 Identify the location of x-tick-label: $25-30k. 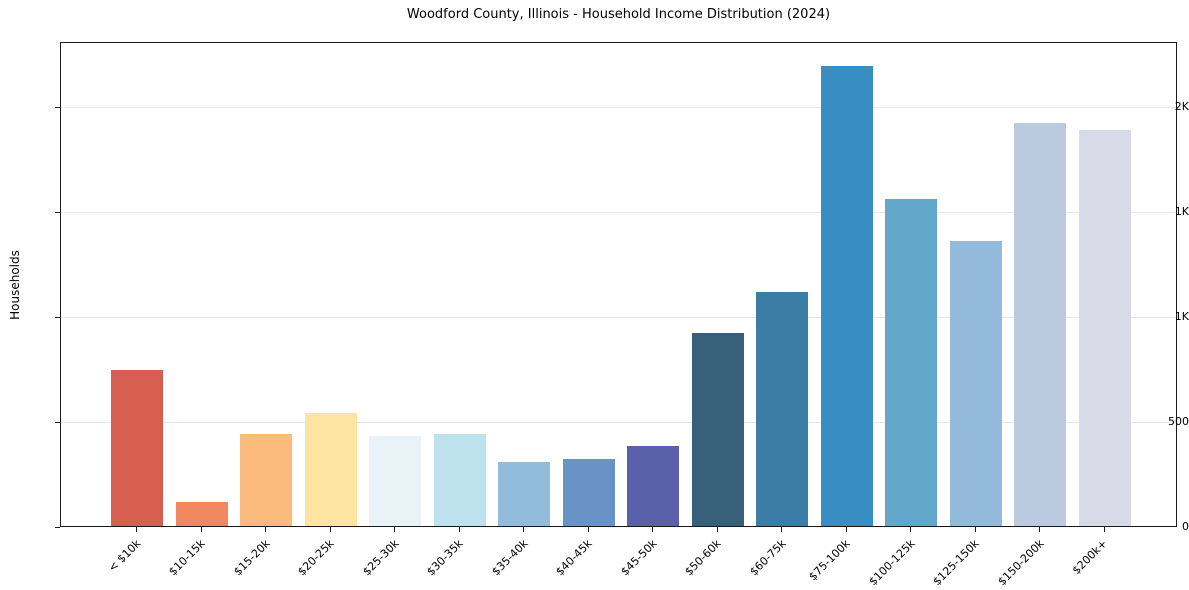
(380, 558).